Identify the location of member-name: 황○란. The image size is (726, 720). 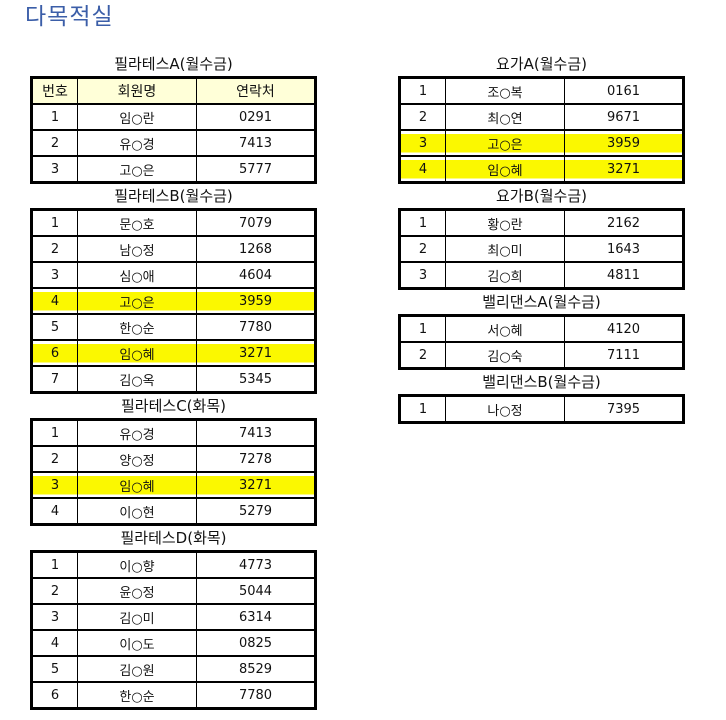
(505, 222).